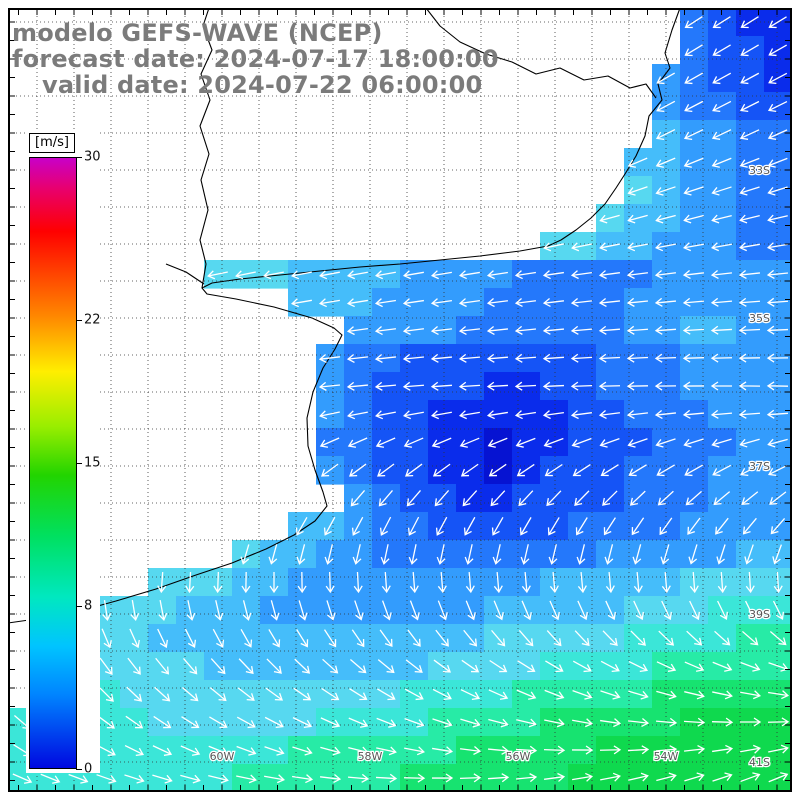  What do you see at coordinates (52, 143) in the screenshot?
I see `colorbar-units-label: [m/s]` at bounding box center [52, 143].